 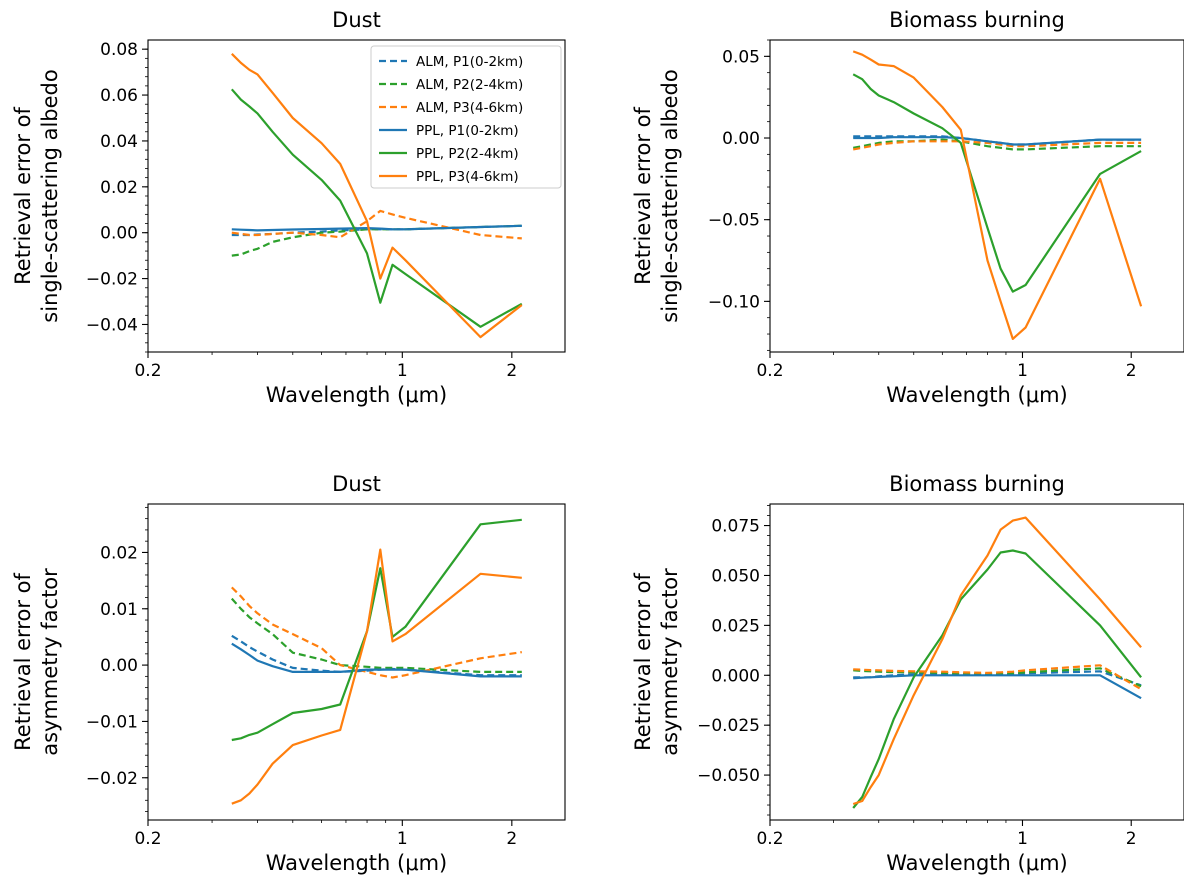 What do you see at coordinates (467, 177) in the screenshot?
I see `legend-label-ppl-p3-4-6km: PPL, P3(4-6km)` at bounding box center [467, 177].